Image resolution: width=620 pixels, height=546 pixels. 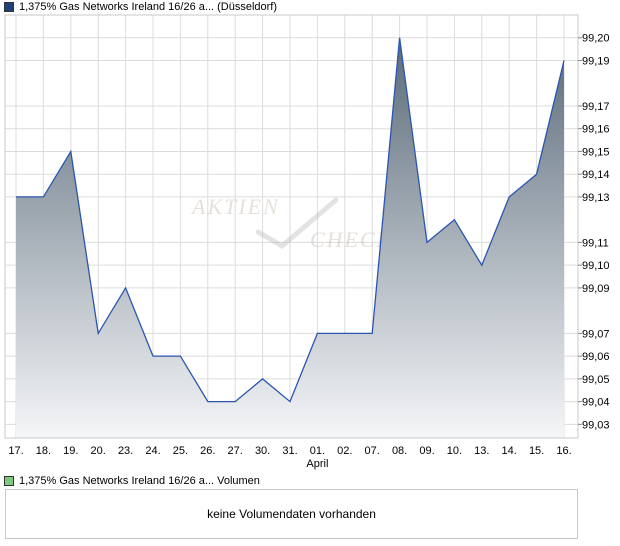 I want to click on y-tick-label: 99,16, so click(x=596, y=130).